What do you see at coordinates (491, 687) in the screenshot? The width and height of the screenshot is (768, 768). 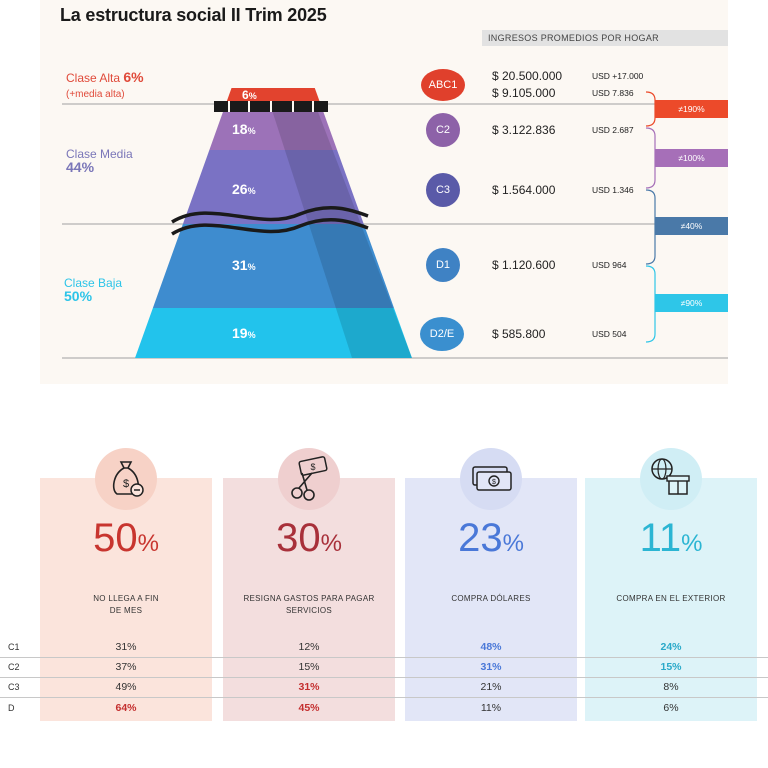 I see `table-cell: 21%` at bounding box center [491, 687].